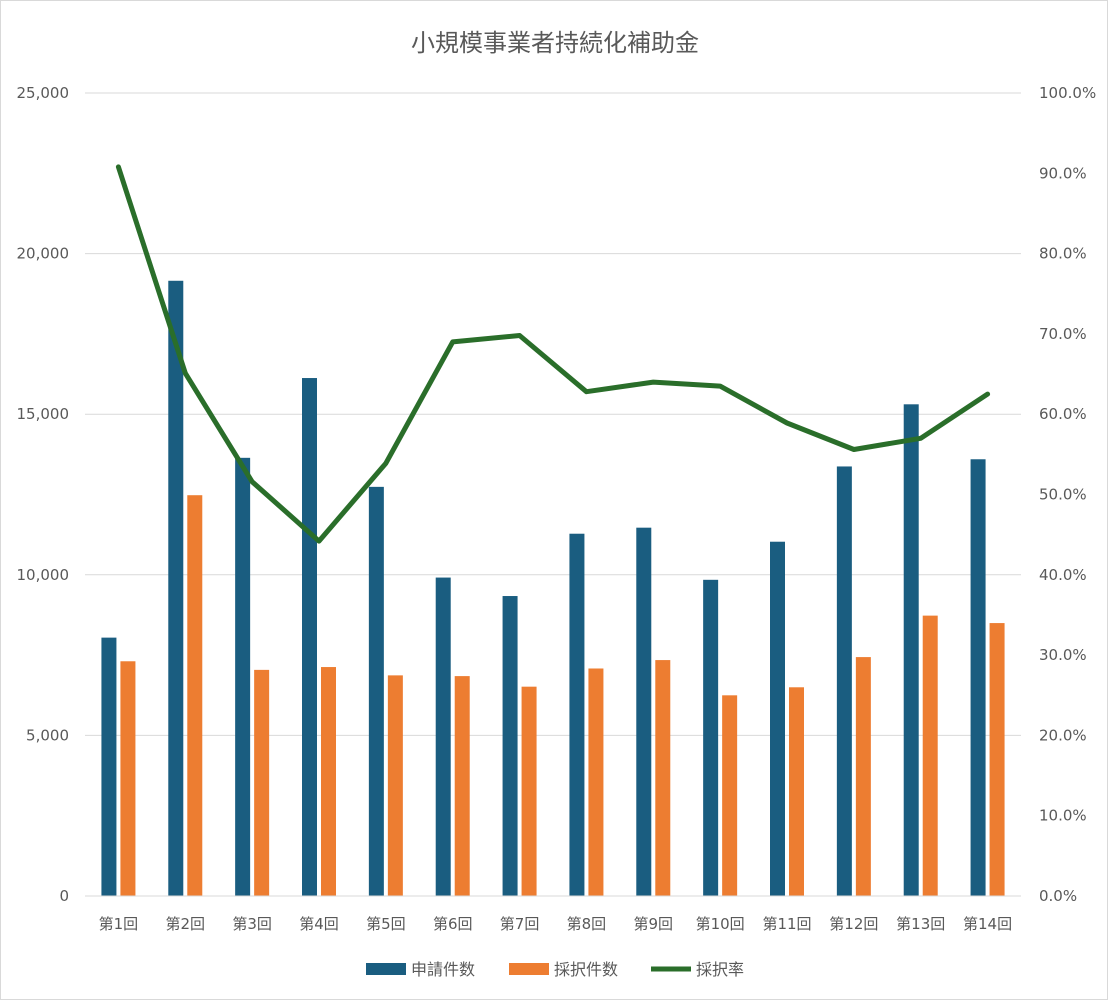  I want to click on right-tick-label: 20.0%, so click(1063, 735).